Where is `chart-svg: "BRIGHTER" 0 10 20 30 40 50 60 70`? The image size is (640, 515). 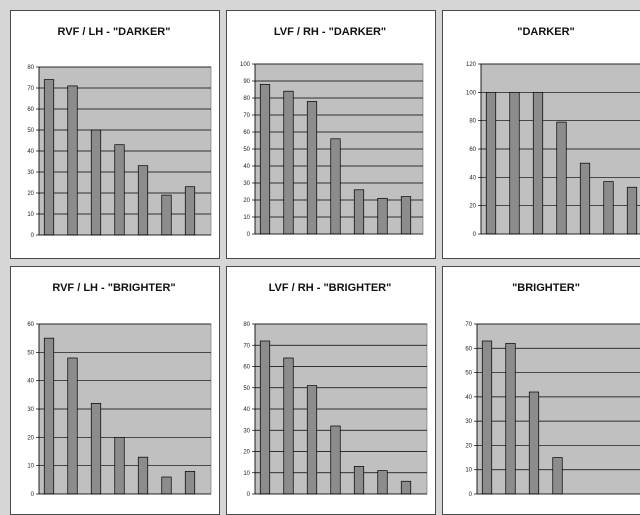 chart-svg: "BRIGHTER" 0 10 20 30 40 50 60 70 is located at coordinates (552, 390).